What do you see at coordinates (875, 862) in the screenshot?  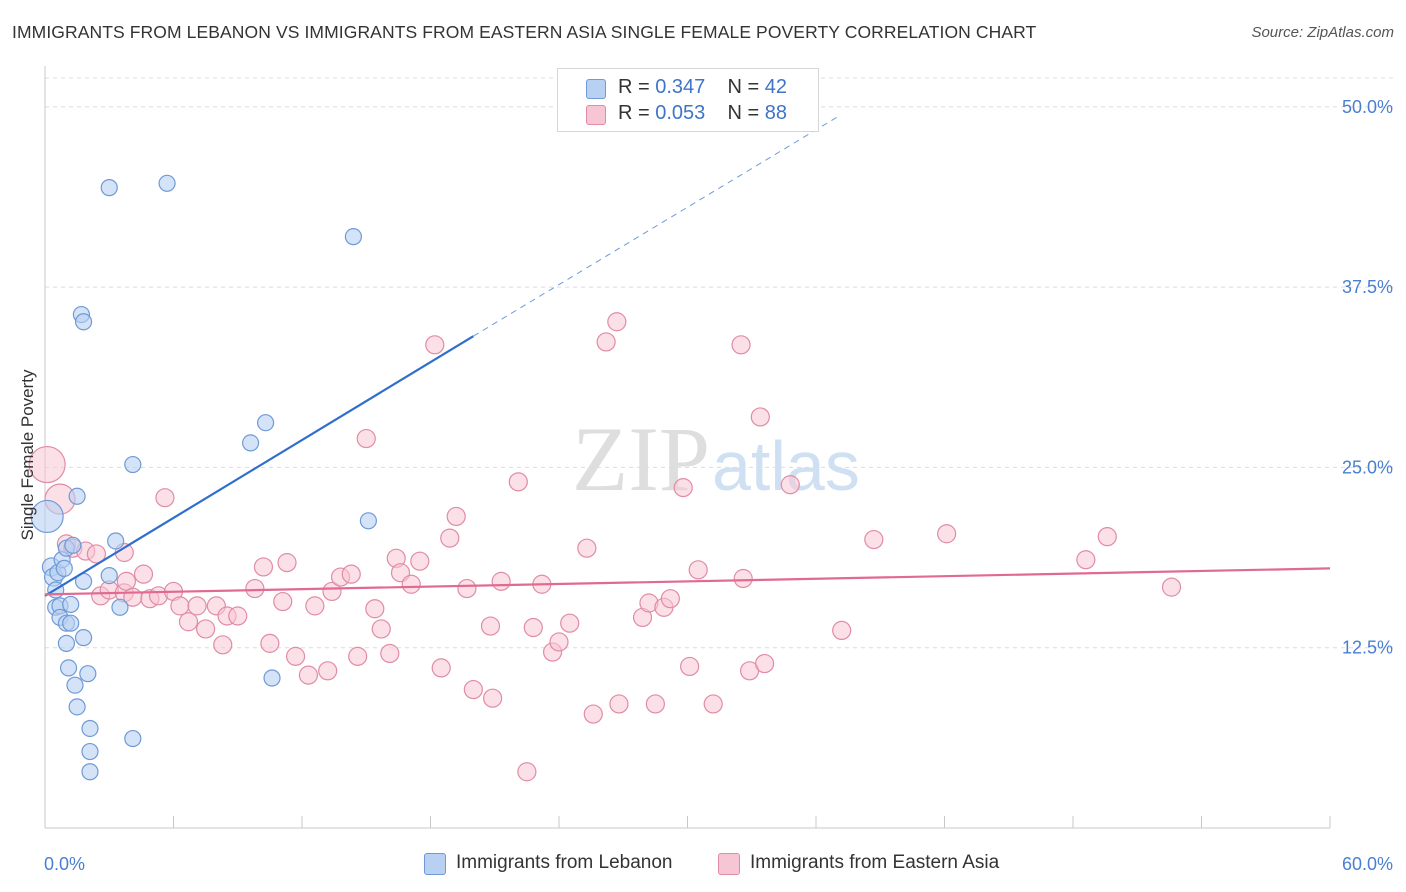 I see `bottom-legend-label-eastern-asia: Immigrants from Eastern Asia` at bounding box center [875, 862].